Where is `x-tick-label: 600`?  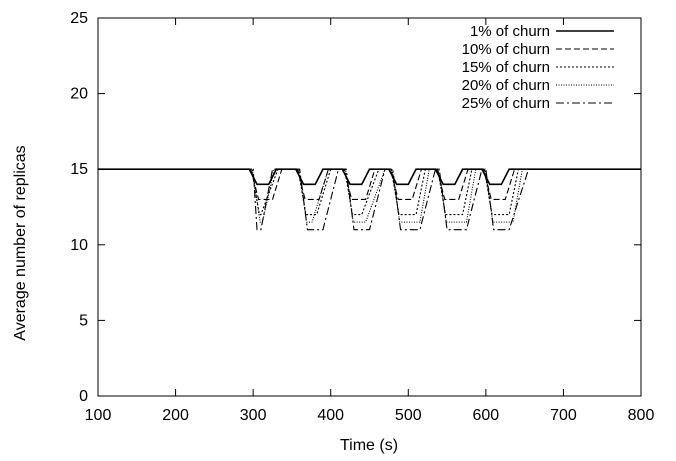
x-tick-label: 600 is located at coordinates (486, 415).